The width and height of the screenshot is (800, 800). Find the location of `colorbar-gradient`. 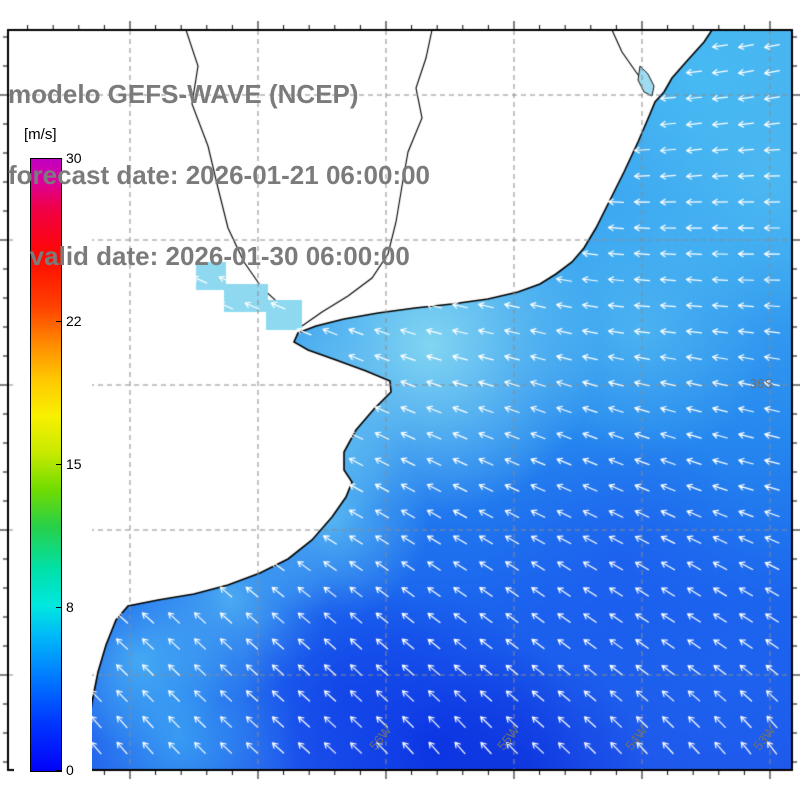

colorbar-gradient is located at coordinates (46, 465).